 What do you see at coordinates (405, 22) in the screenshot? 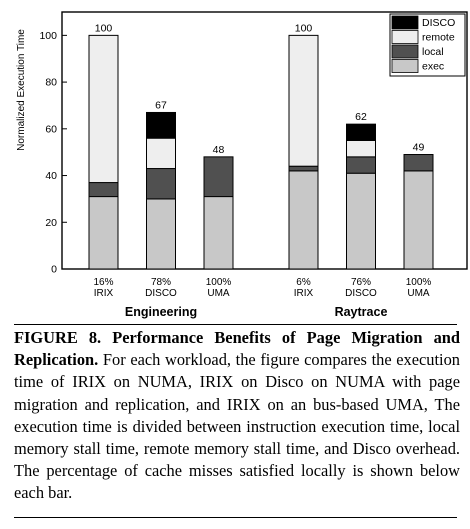
I see `legend-swatch-disco` at bounding box center [405, 22].